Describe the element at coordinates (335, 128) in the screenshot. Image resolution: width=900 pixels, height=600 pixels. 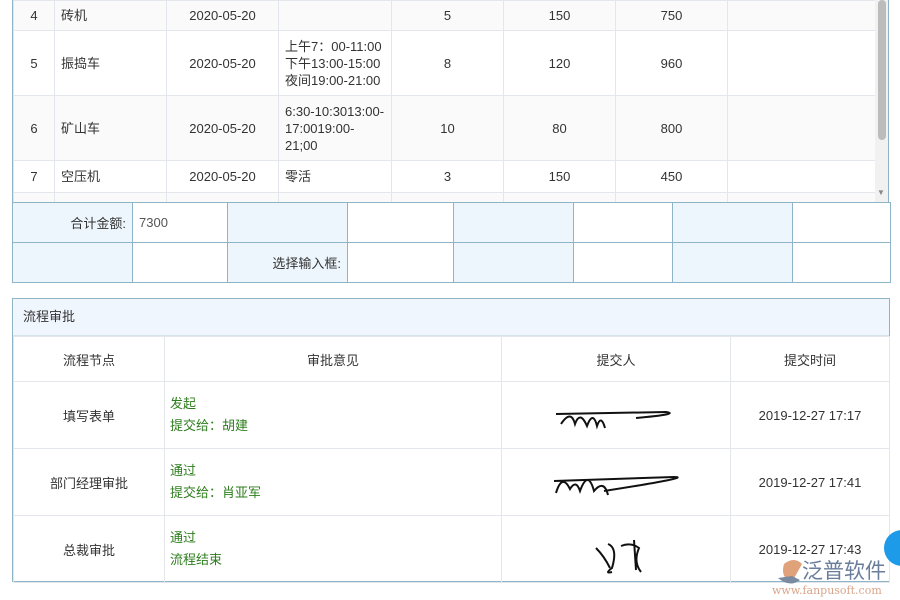
I see `cell-time: 6:30-10:3013:00-17:0019:00-21;00` at that location.